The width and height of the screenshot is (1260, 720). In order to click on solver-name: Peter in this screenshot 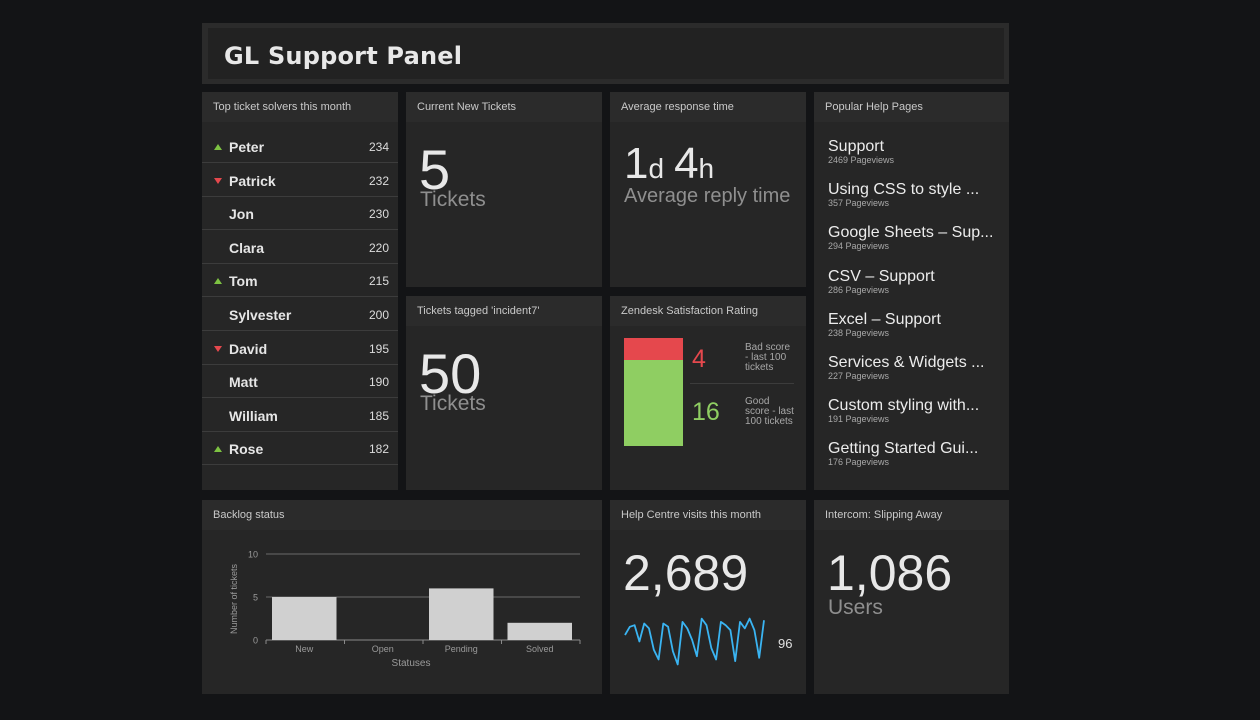, I will do `click(247, 147)`.